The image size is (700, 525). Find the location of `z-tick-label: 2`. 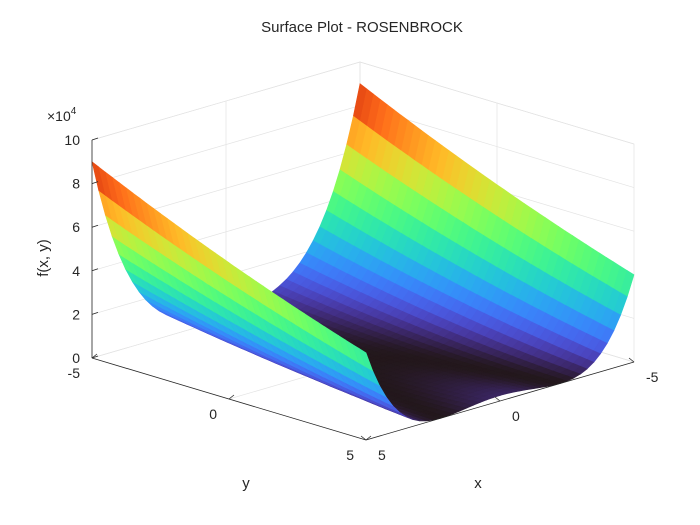

z-tick-label: 2 is located at coordinates (76, 314).